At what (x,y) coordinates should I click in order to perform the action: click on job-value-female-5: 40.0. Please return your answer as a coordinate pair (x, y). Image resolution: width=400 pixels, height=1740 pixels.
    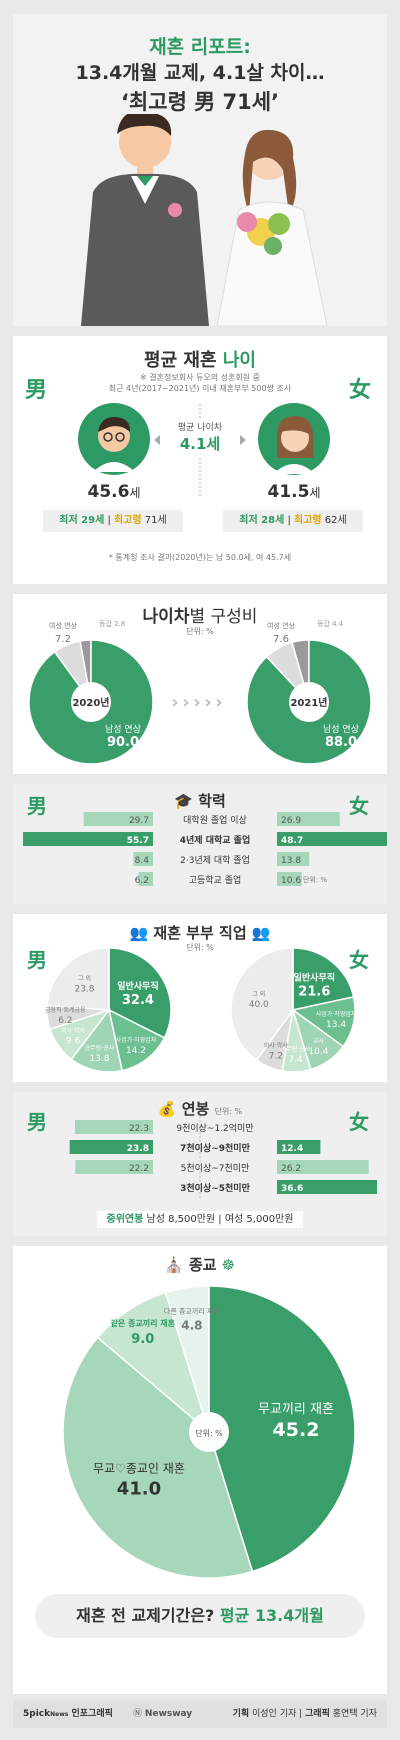
    Looking at the image, I should click on (259, 1005).